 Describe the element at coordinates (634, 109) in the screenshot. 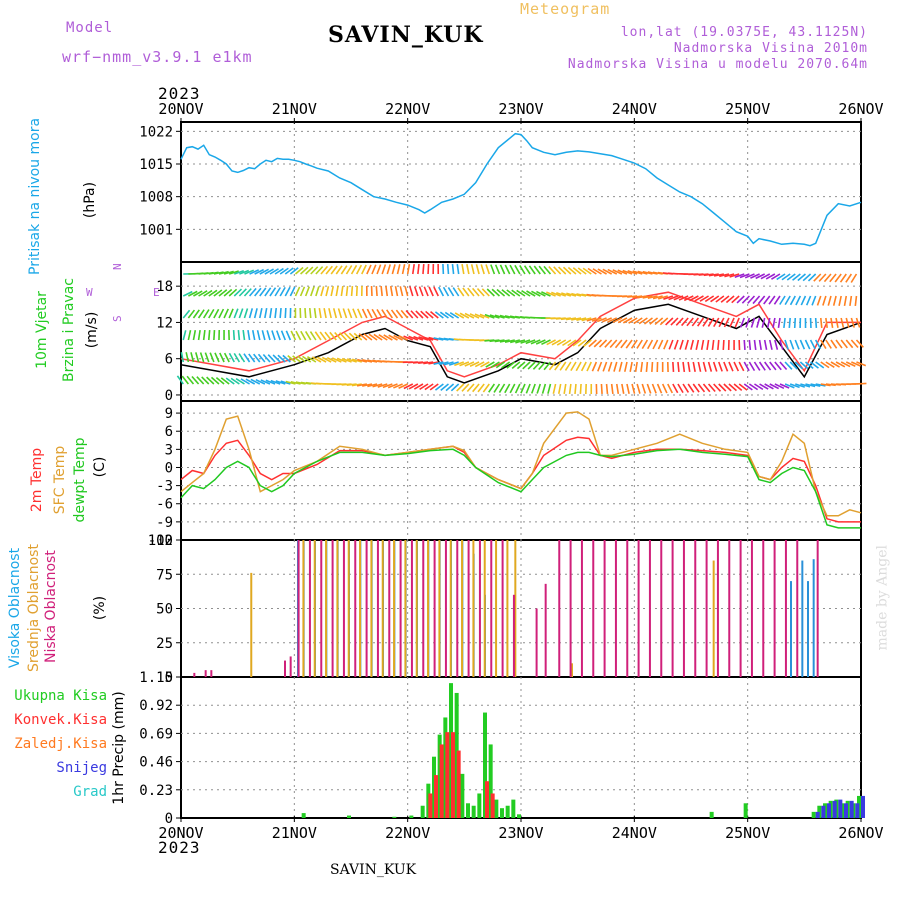

I see `time-tick-top: 24NOV` at that location.